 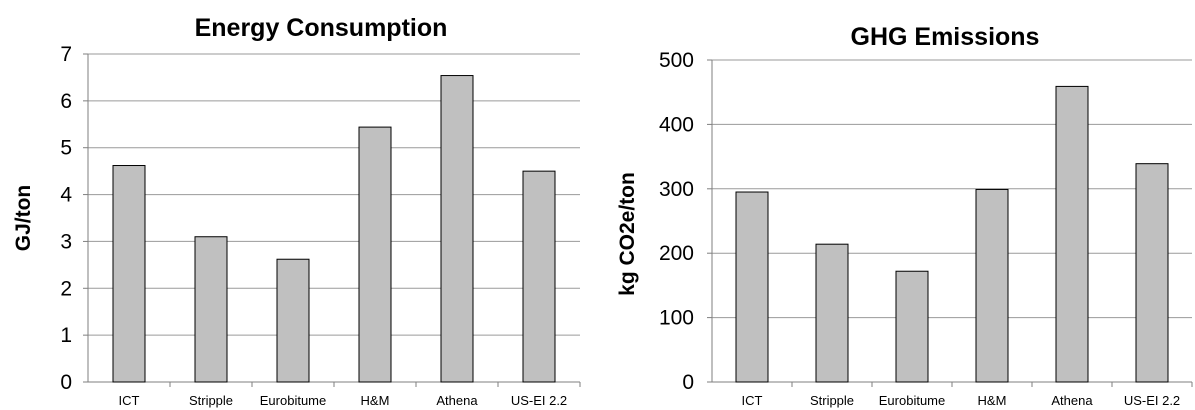 What do you see at coordinates (676, 124) in the screenshot?
I see `y-tick-label: 400` at bounding box center [676, 124].